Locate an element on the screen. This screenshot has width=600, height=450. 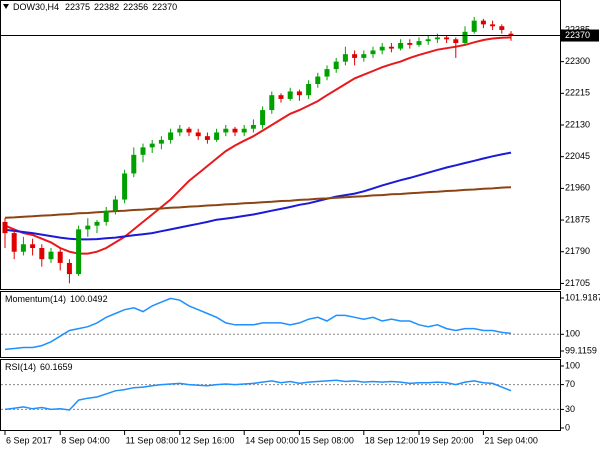
rsi-last-value: 60.1659 is located at coordinates (56, 367).